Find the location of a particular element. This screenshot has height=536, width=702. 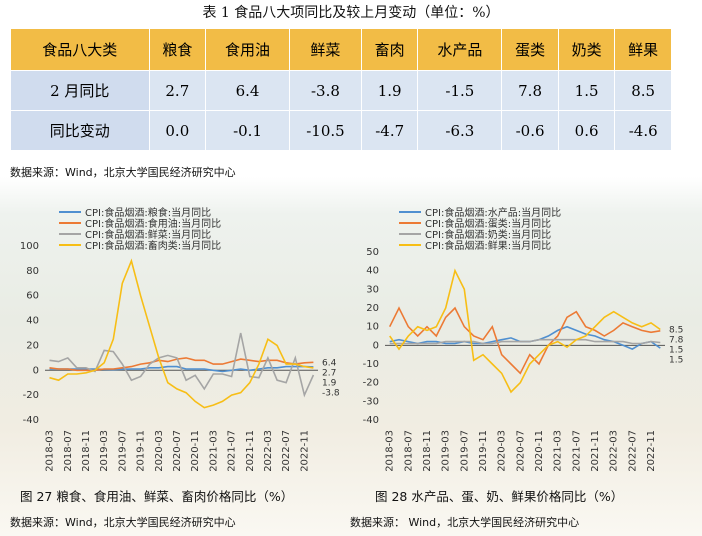

end-label: -3.8 is located at coordinates (331, 393).